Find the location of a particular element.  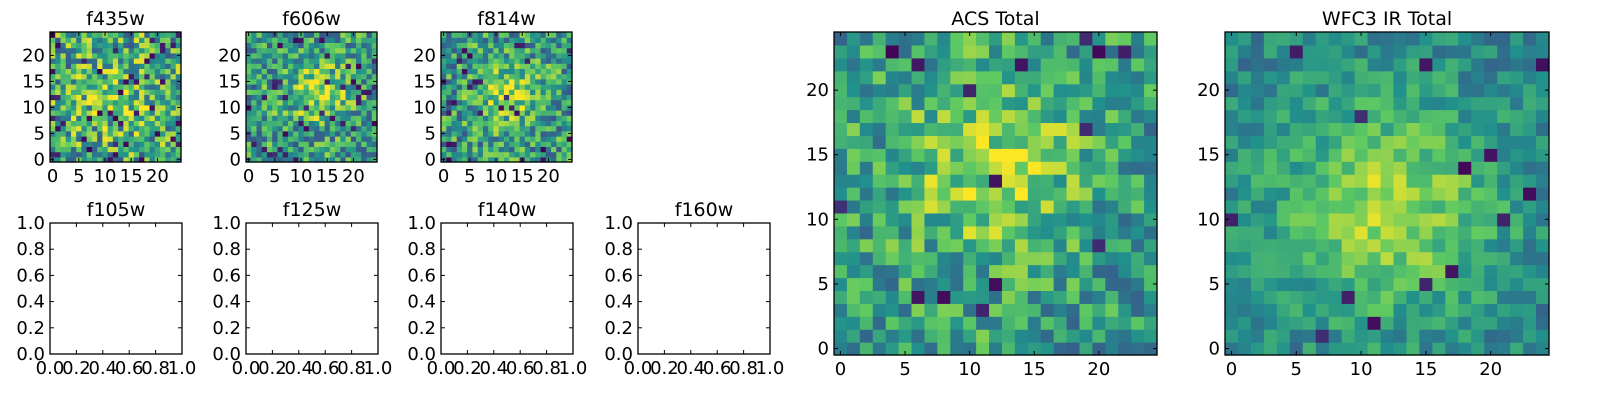

y-tick-label: 0.4 is located at coordinates (226, 302).